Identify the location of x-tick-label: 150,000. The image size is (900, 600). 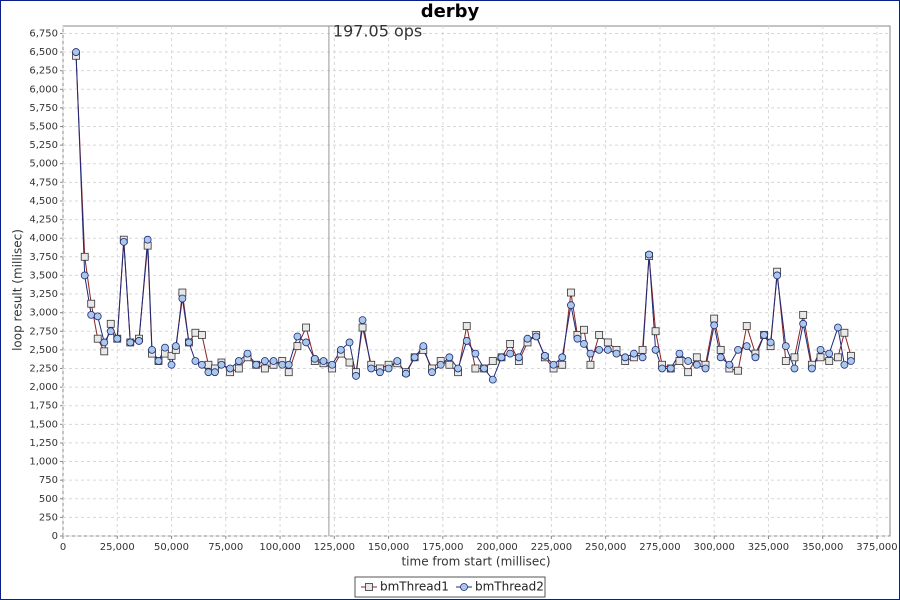
(388, 547).